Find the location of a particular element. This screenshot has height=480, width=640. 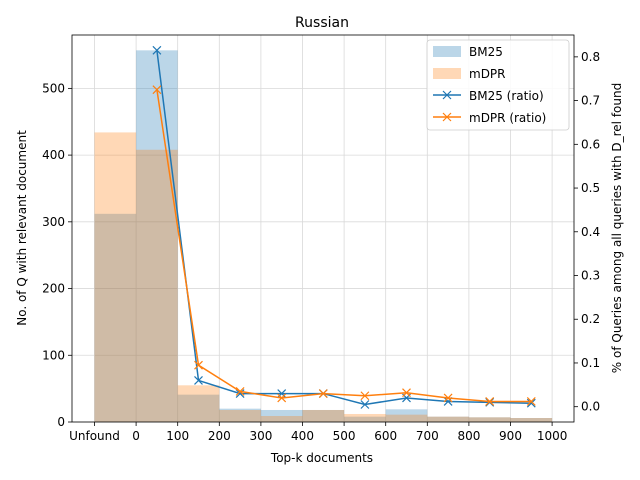

x-tick-label: 0 is located at coordinates (136, 436).